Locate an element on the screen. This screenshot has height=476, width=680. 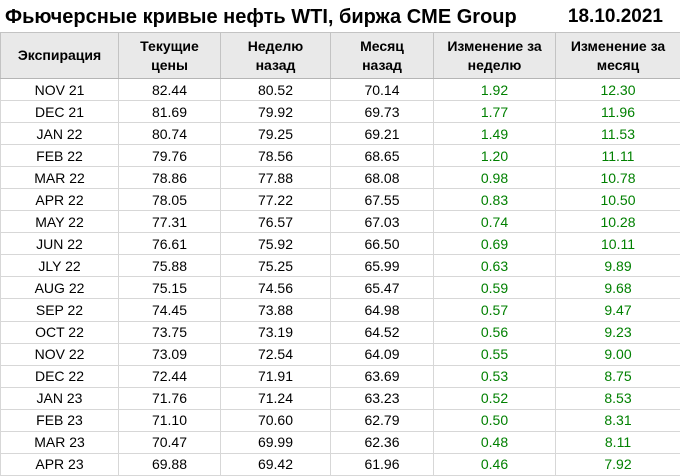
week-ago-cell: 76.57 is located at coordinates (275, 222).